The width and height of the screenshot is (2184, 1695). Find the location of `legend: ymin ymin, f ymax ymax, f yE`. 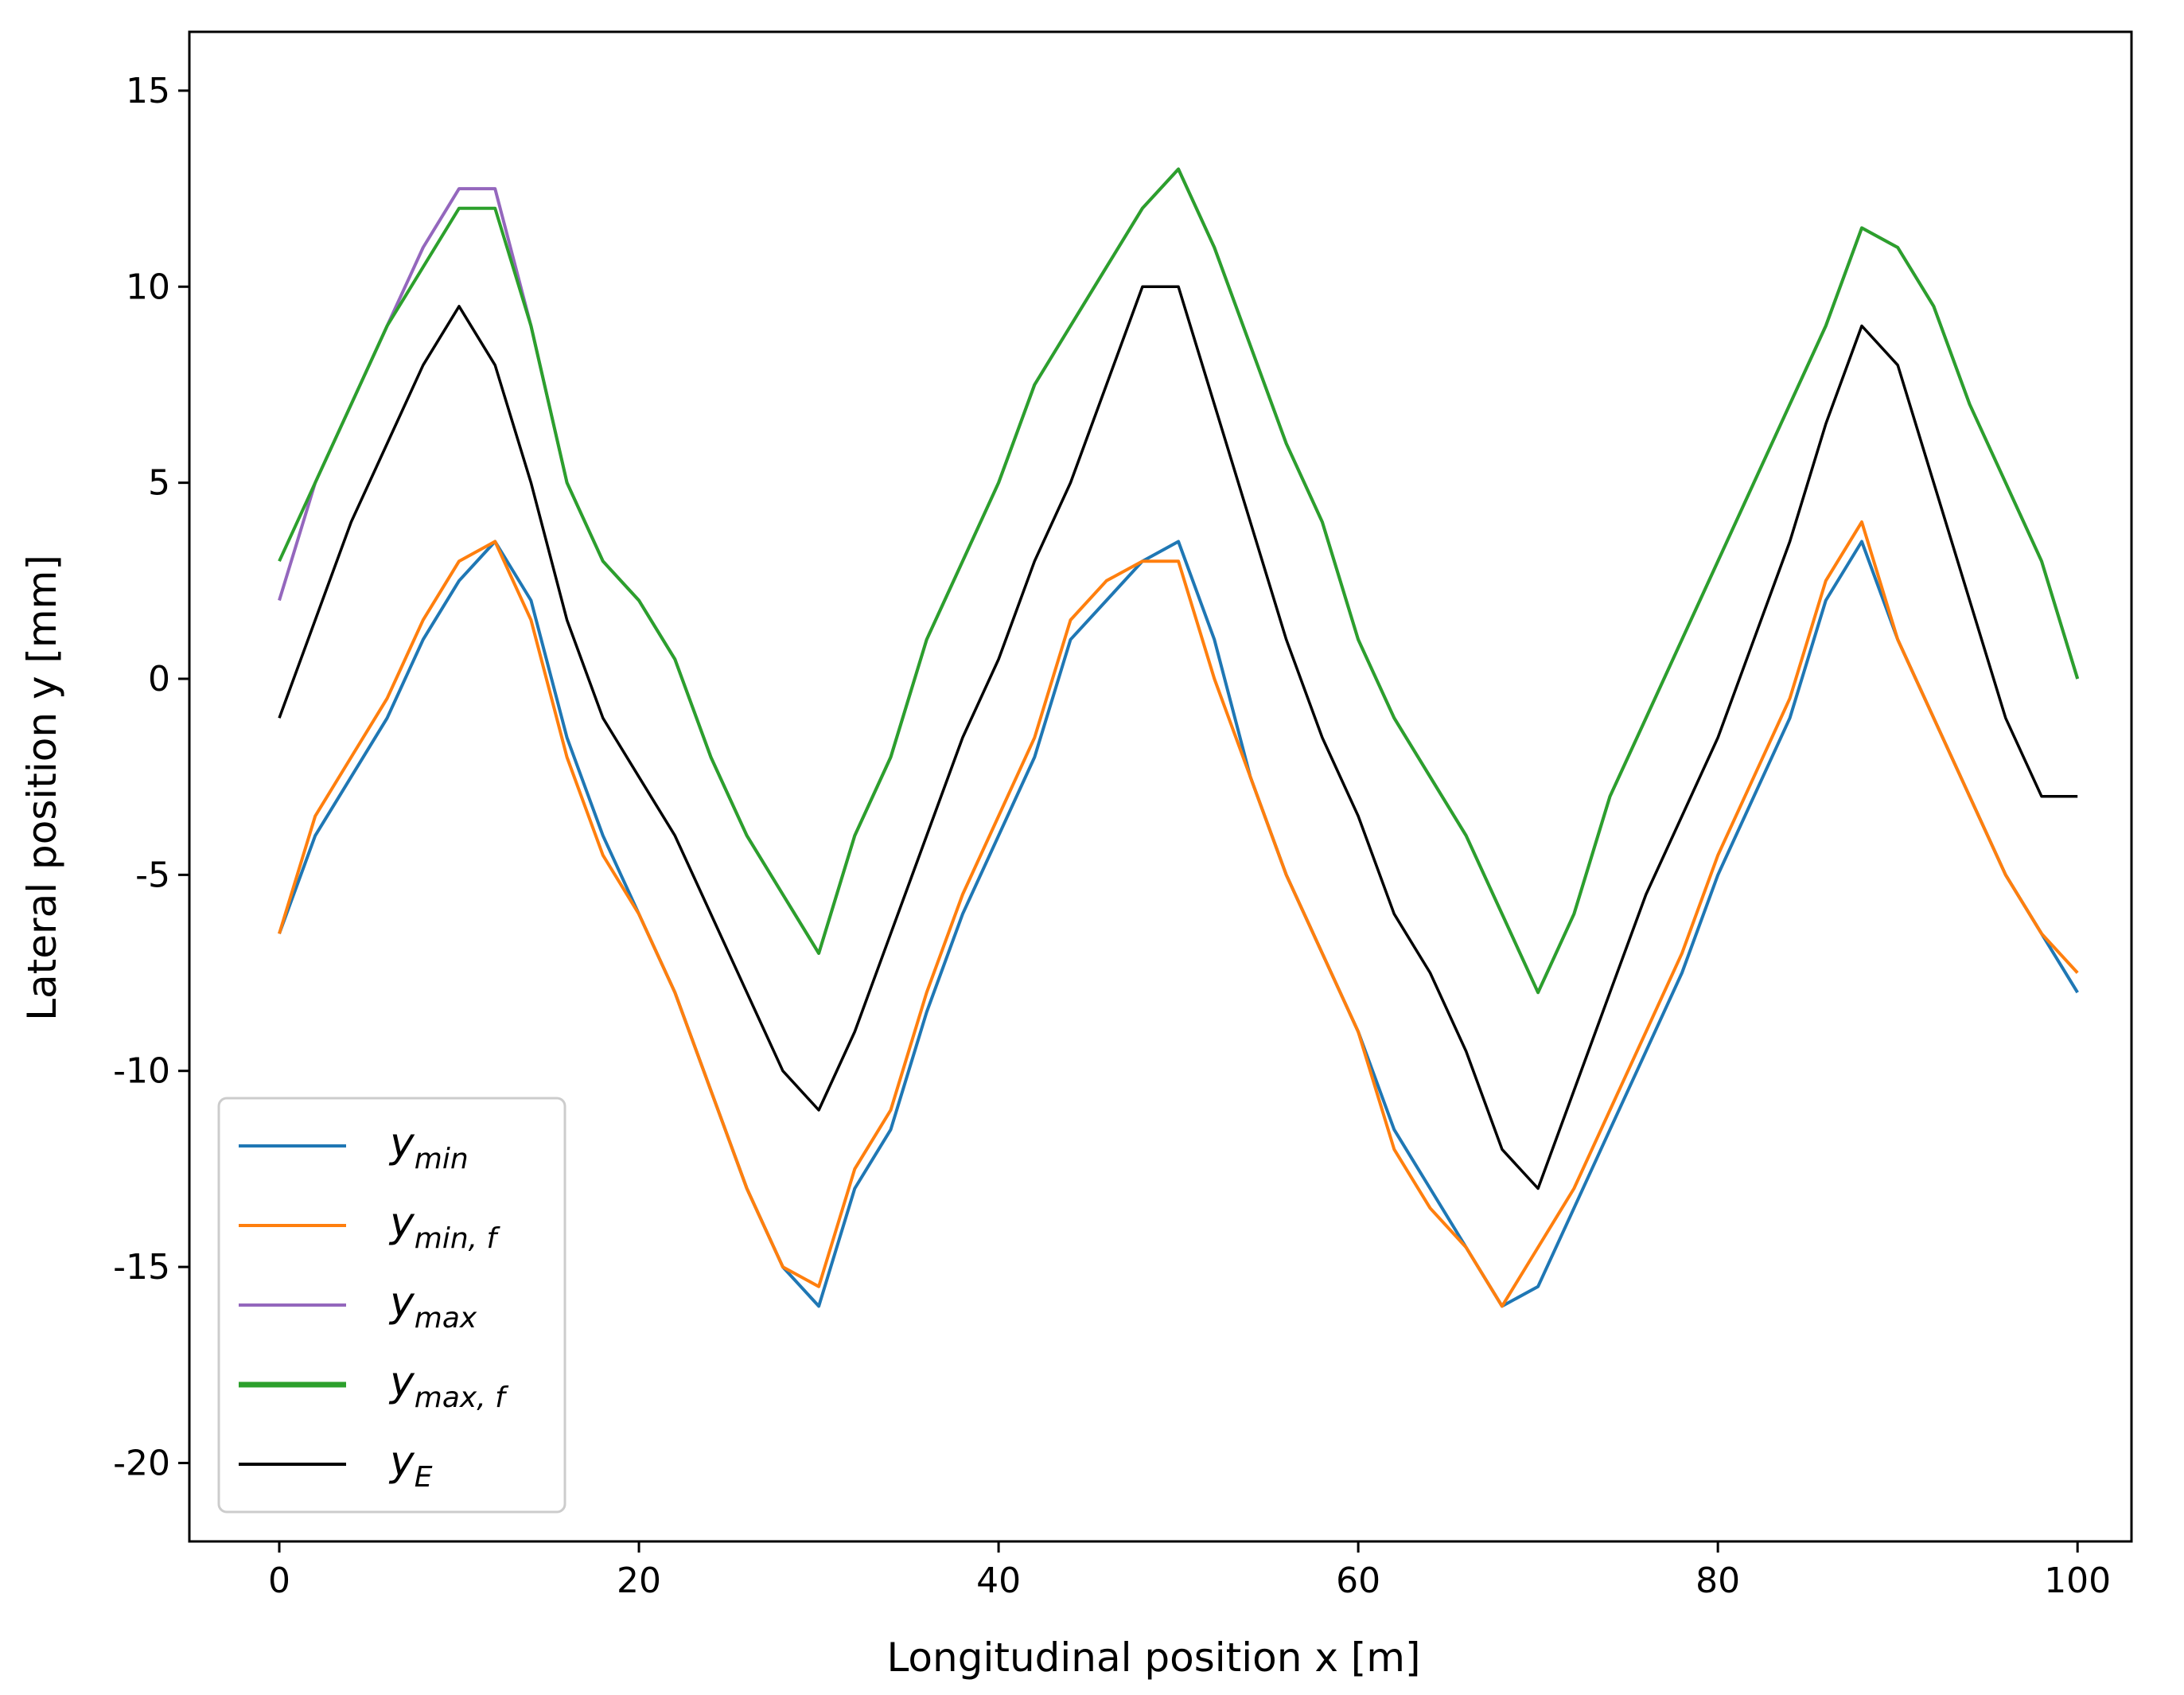

legend: ymin ymin, f ymax ymax, f yE is located at coordinates (391, 1305).